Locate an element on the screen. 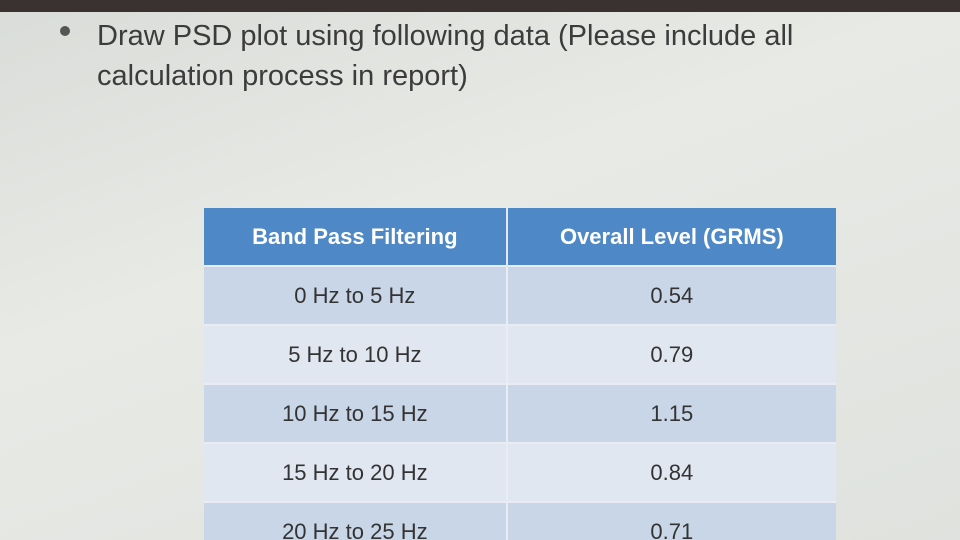 The width and height of the screenshot is (960, 540). band-cell: 15 Hz to 20 Hz is located at coordinates (356, 472).